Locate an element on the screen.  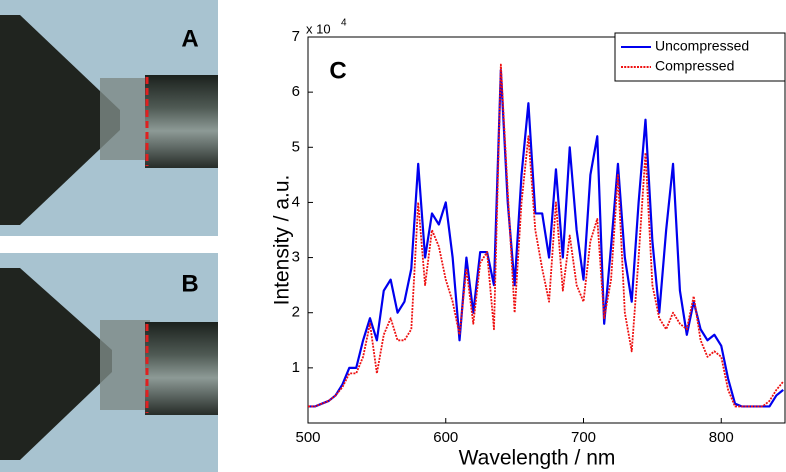
x-tick-label: 600 is located at coordinates (445, 437).